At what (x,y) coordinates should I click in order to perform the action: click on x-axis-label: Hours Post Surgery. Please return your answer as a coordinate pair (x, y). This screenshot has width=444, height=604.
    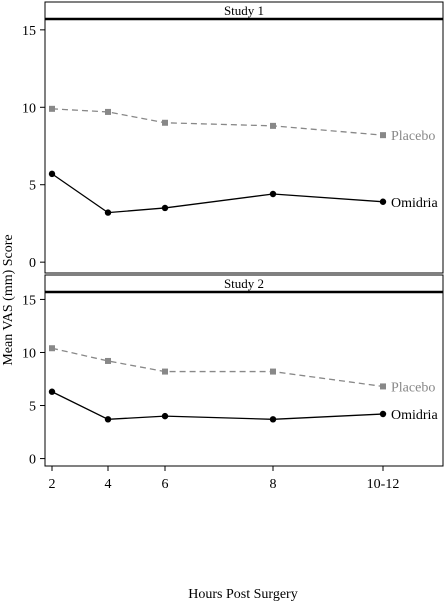
    Looking at the image, I should click on (242, 594).